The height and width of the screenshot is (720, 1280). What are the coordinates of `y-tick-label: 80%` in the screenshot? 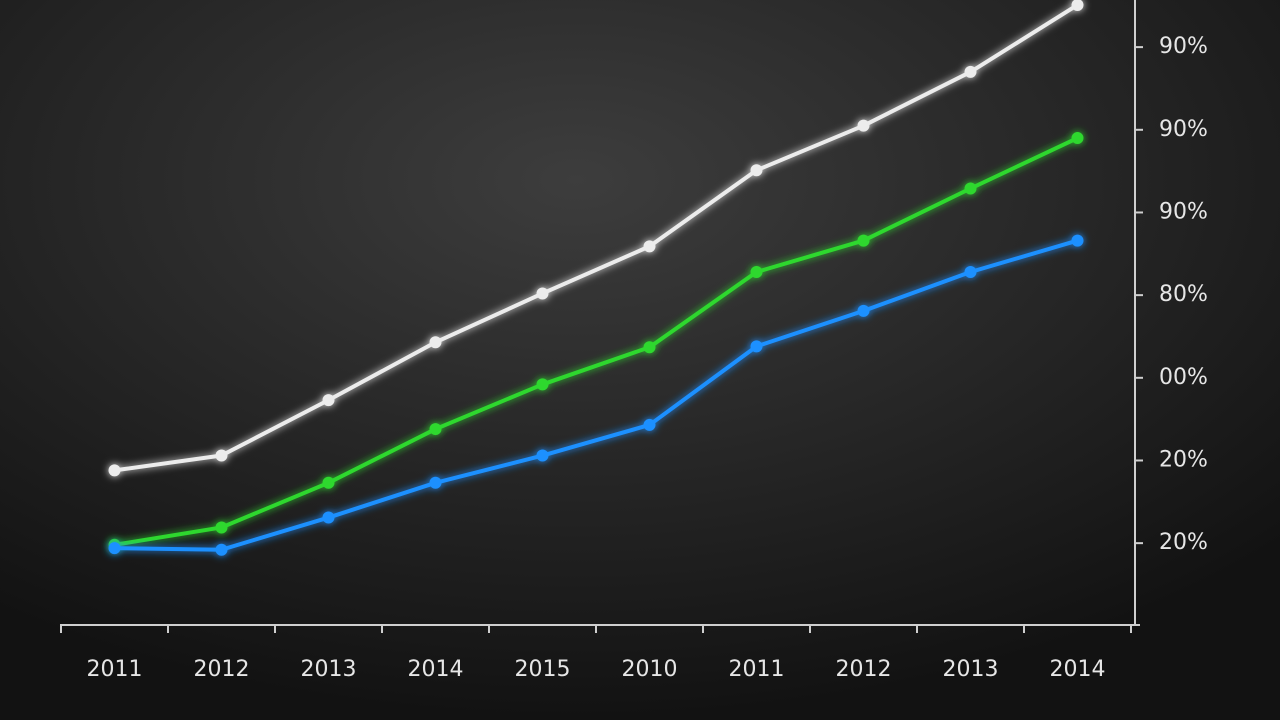 It's located at (1183, 294).